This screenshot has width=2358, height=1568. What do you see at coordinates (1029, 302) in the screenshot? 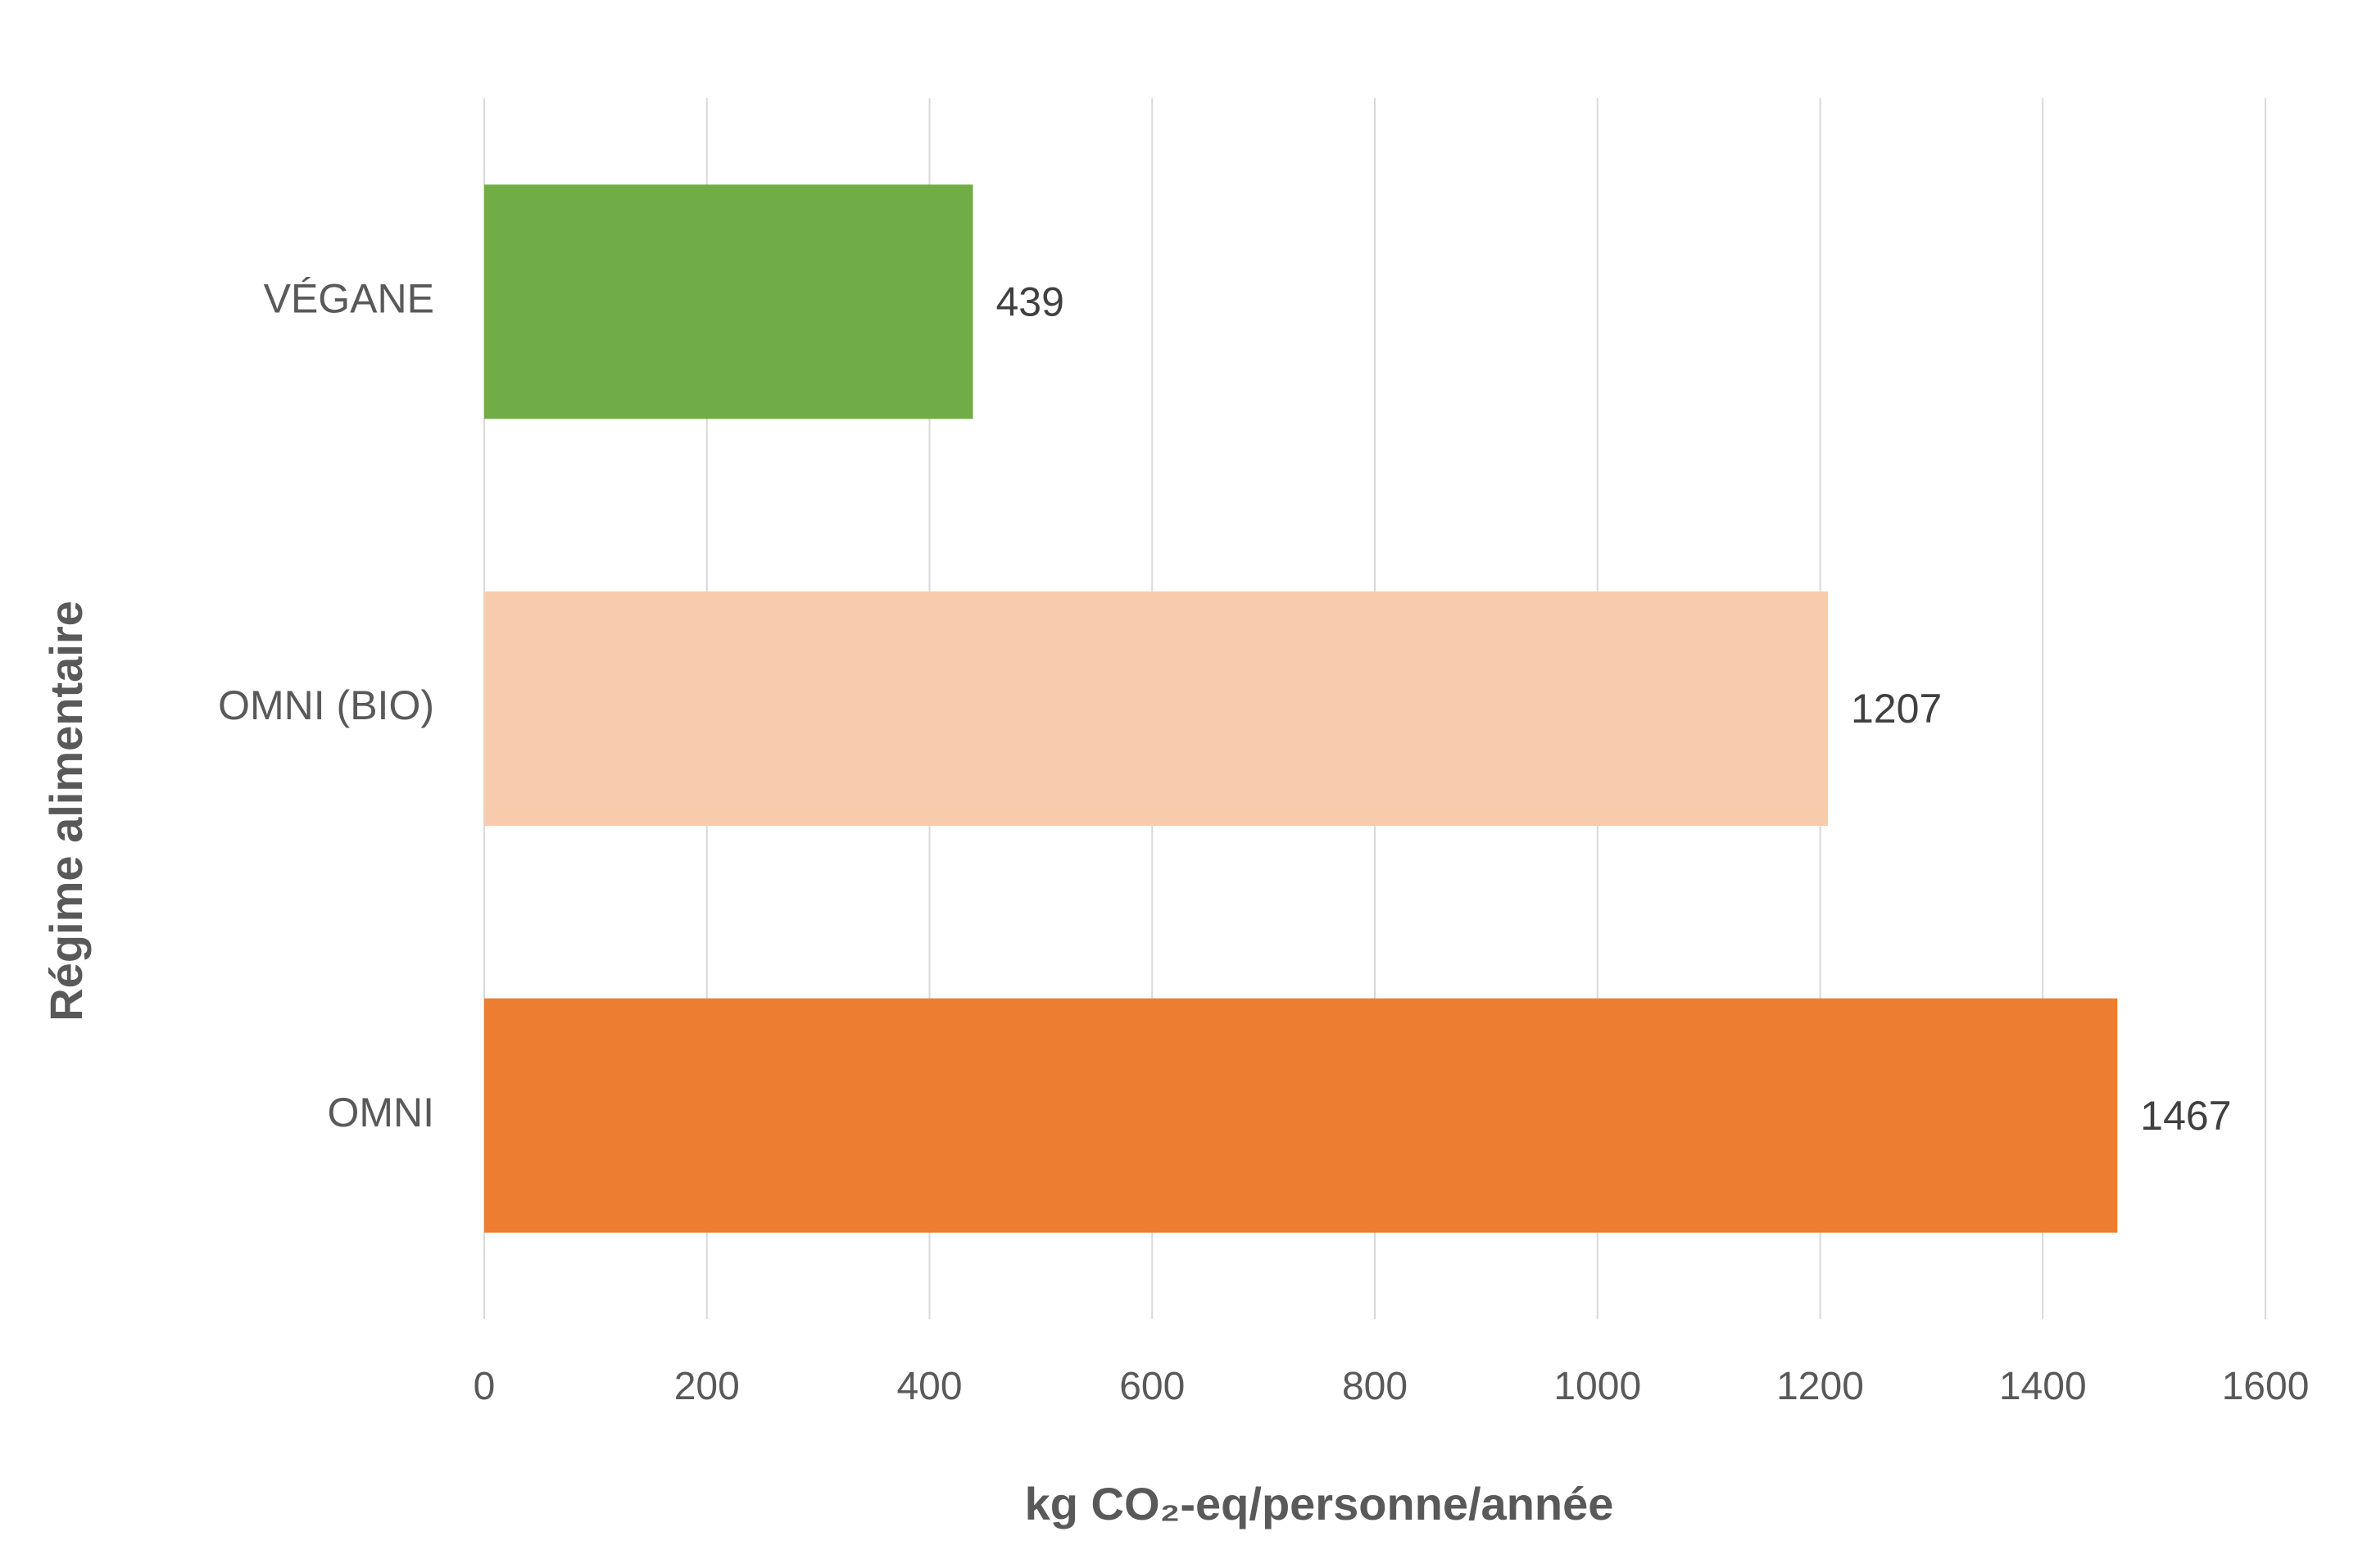
I see `data-label: 439` at bounding box center [1029, 302].